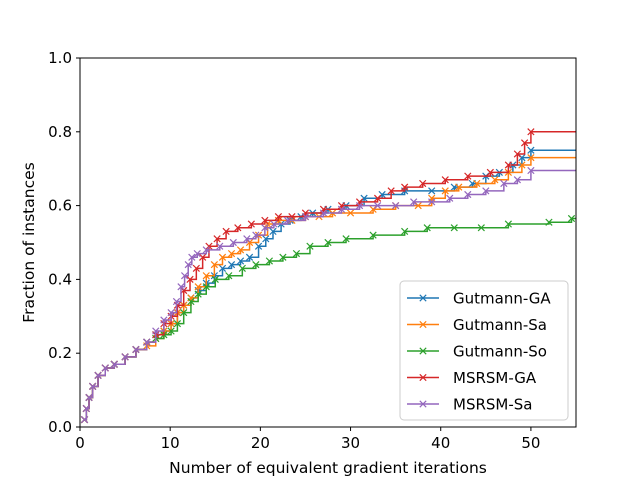 Image resolution: width=640 pixels, height=480 pixels. Describe the element at coordinates (60, 132) in the screenshot. I see `y-tick-label: 0.8` at that location.